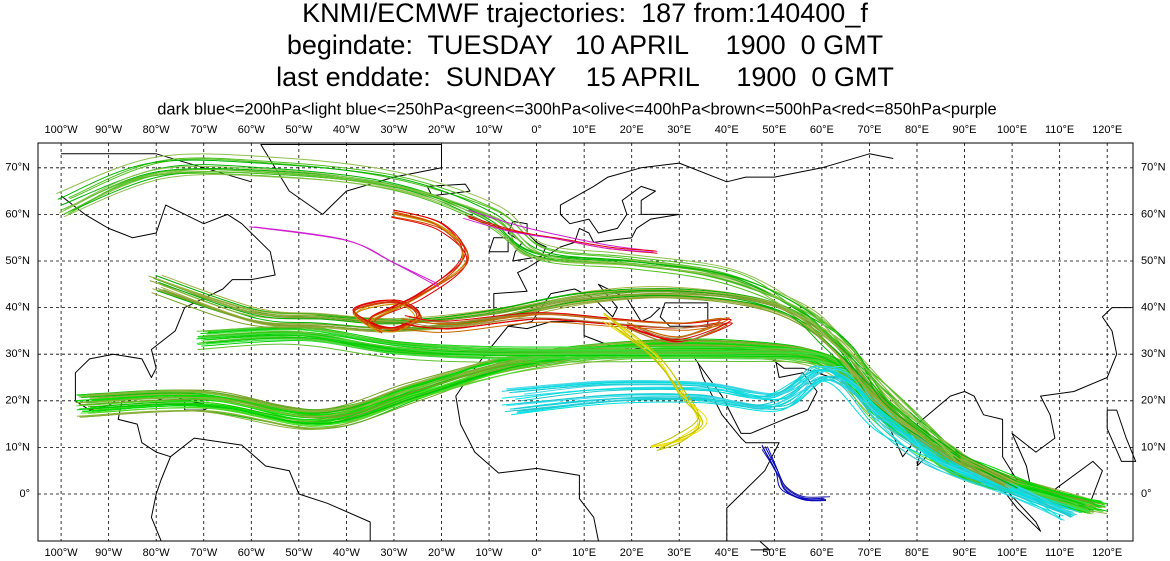 This screenshot has width=1170, height=561. I want to click on lon-label-top: 40°W, so click(347, 130).